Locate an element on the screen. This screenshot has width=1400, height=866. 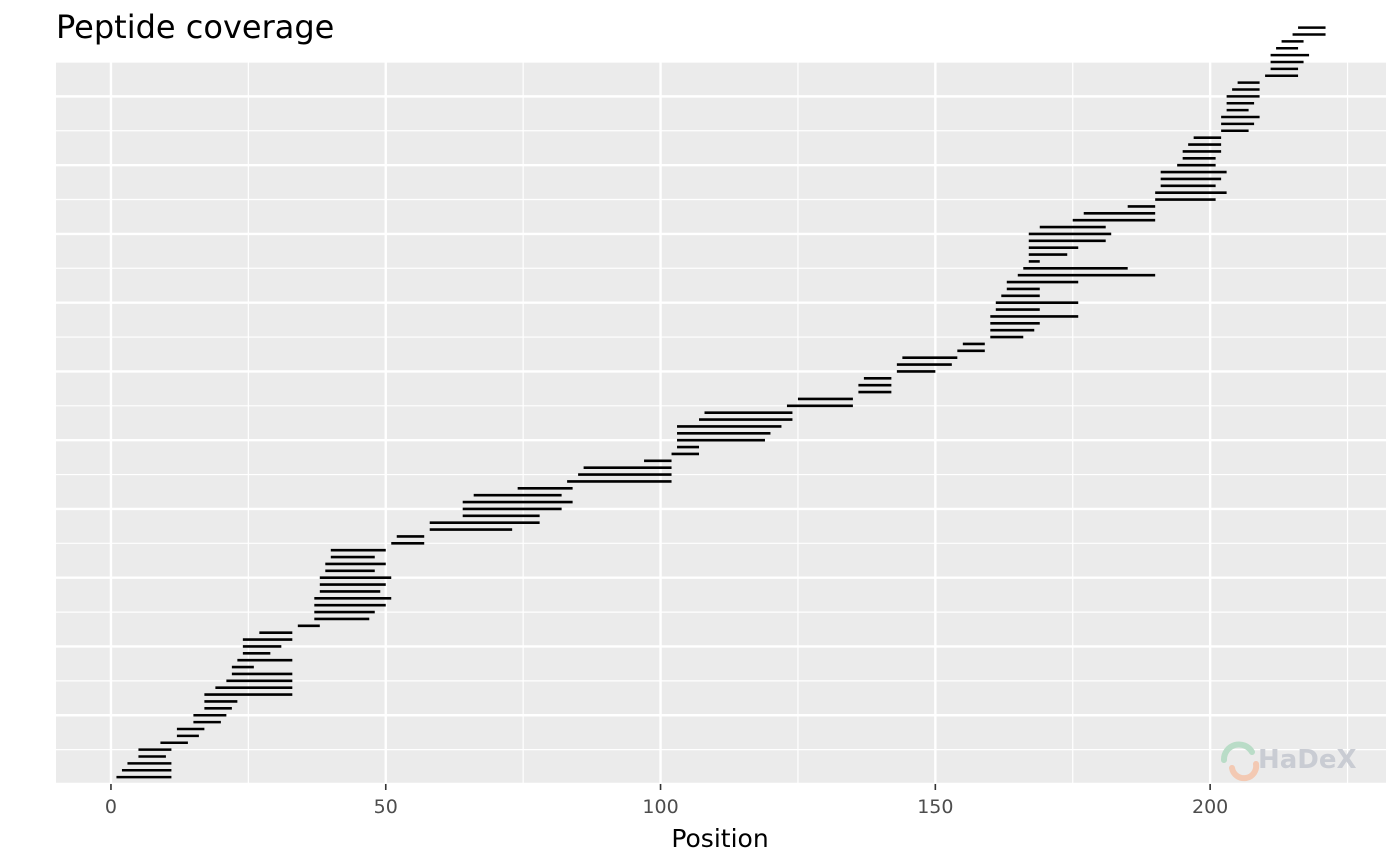
x-axis-ticks is located at coordinates (660, 787).